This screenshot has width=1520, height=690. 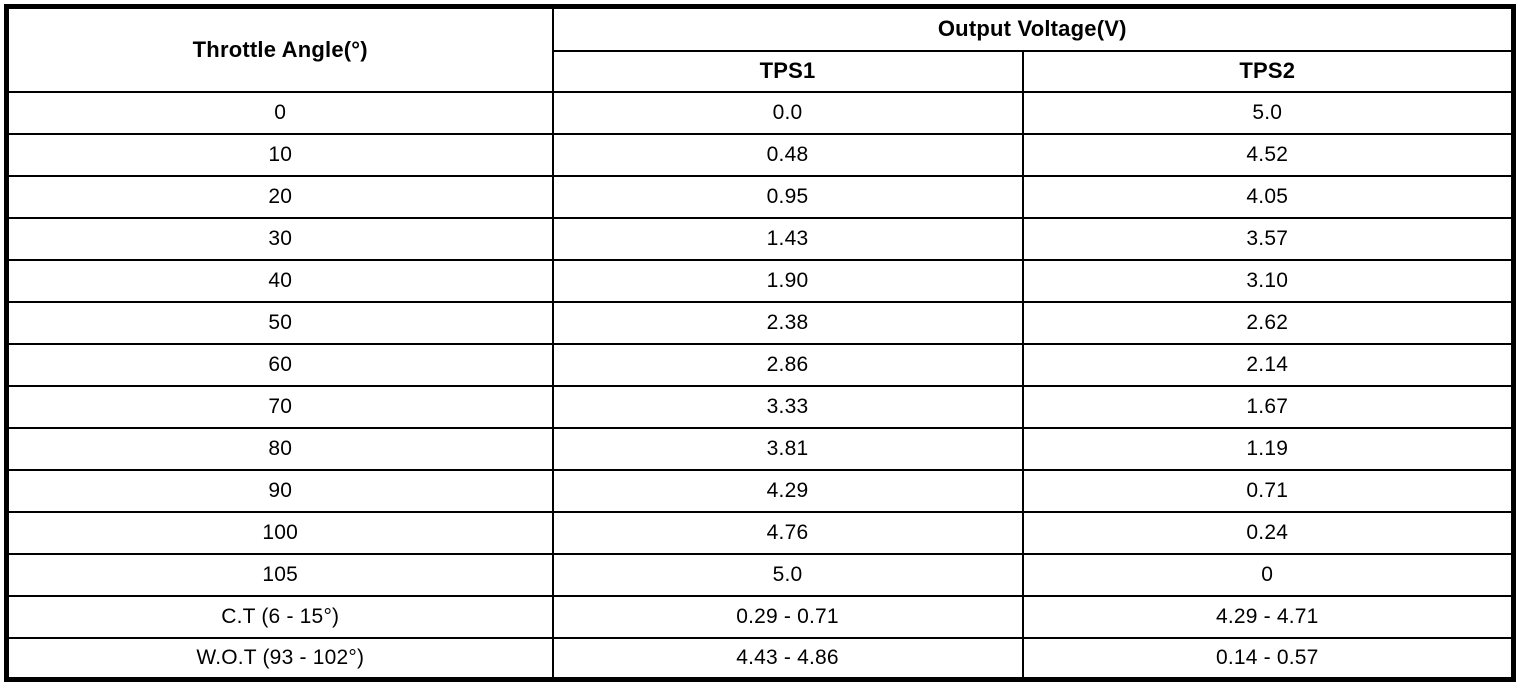 I want to click on tps2-value-cell: 0.14 - 0.57, so click(x=1268, y=658).